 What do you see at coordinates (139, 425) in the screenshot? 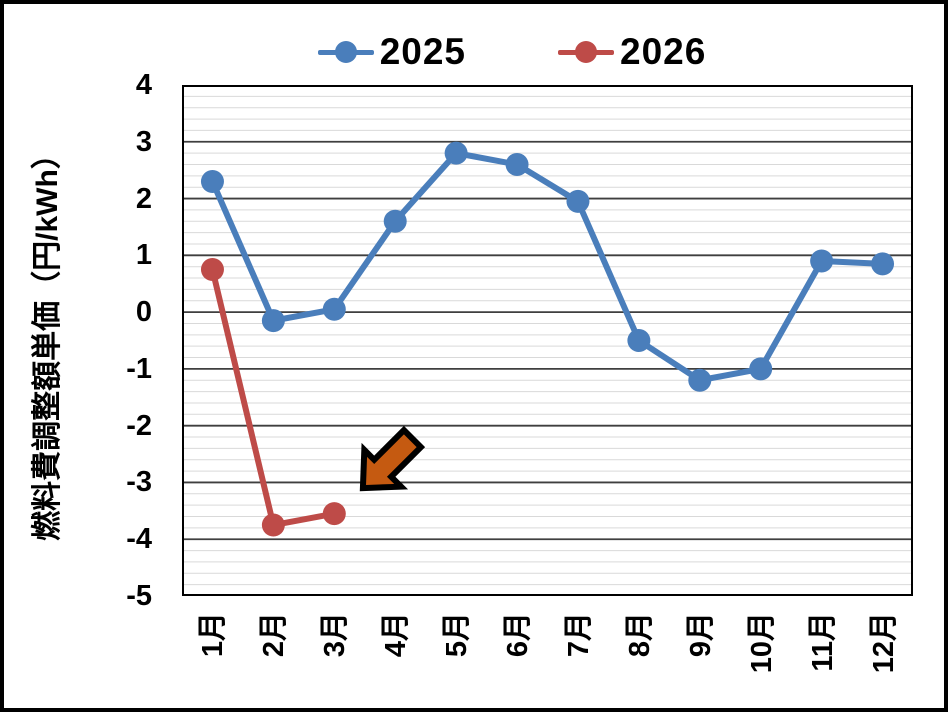
I see `y-tick-label: -2` at bounding box center [139, 425].